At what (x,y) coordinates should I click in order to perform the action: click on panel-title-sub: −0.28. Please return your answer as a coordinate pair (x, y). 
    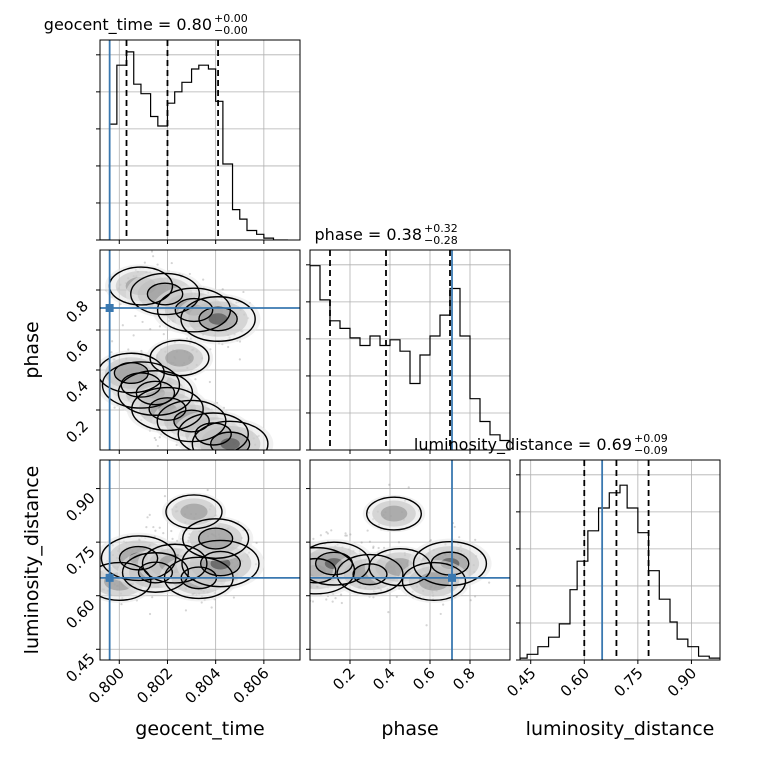
    Looking at the image, I should click on (441, 240).